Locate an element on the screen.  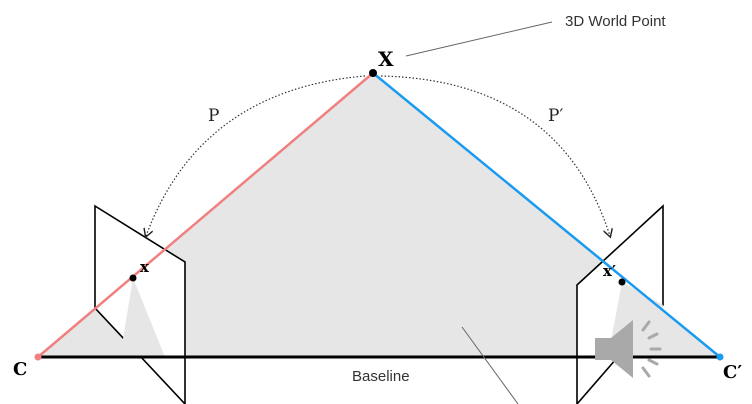
projection-right-label: P′ is located at coordinates (555, 116).